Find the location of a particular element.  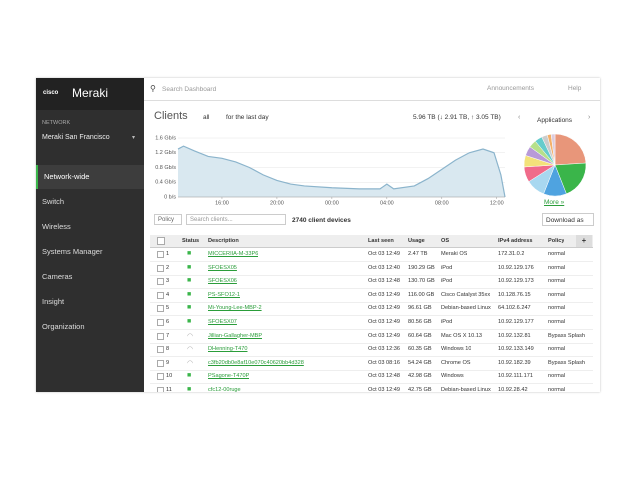

client-link: SFOESX07 is located at coordinates (222, 322).